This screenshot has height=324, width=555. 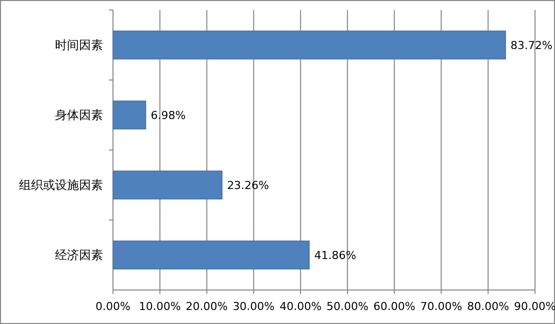 I want to click on y-tick-label: 时间因素, so click(x=79, y=45).